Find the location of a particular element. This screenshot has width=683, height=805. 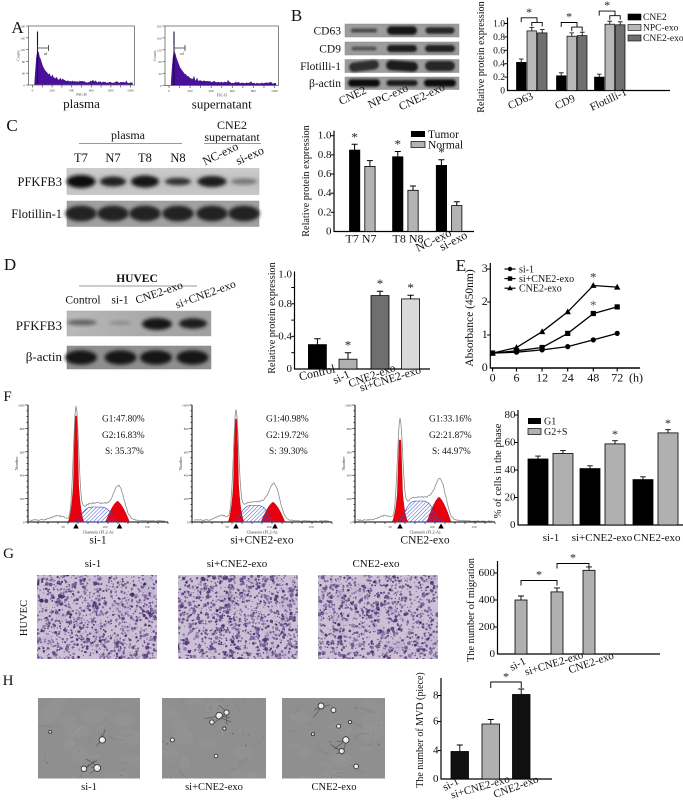

svg-text: S: 39.30% is located at coordinates (288, 452).